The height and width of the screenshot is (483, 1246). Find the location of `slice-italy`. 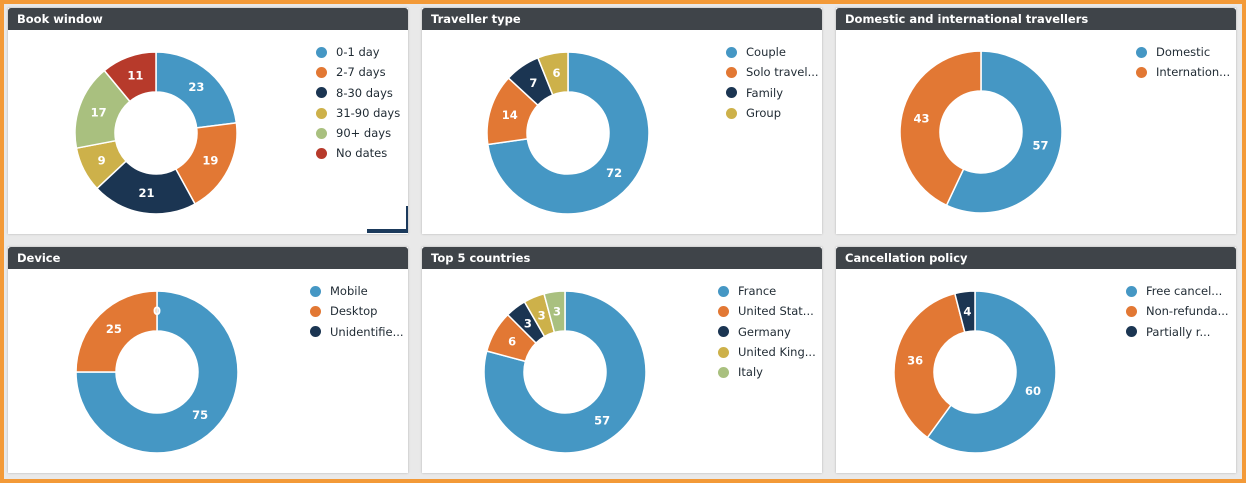

slice-italy is located at coordinates (554, 312).